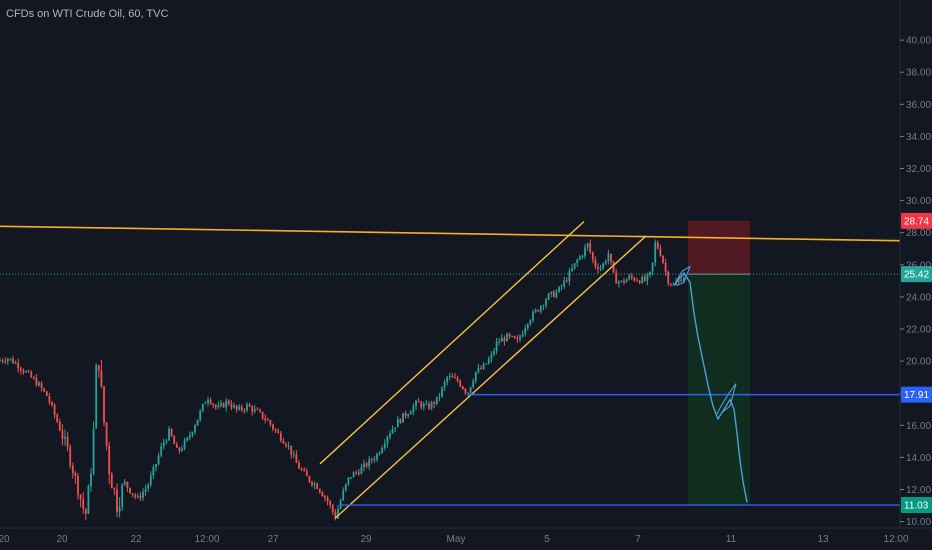 The image size is (932, 550). I want to click on stop-price-label: 28.74, so click(916, 221).